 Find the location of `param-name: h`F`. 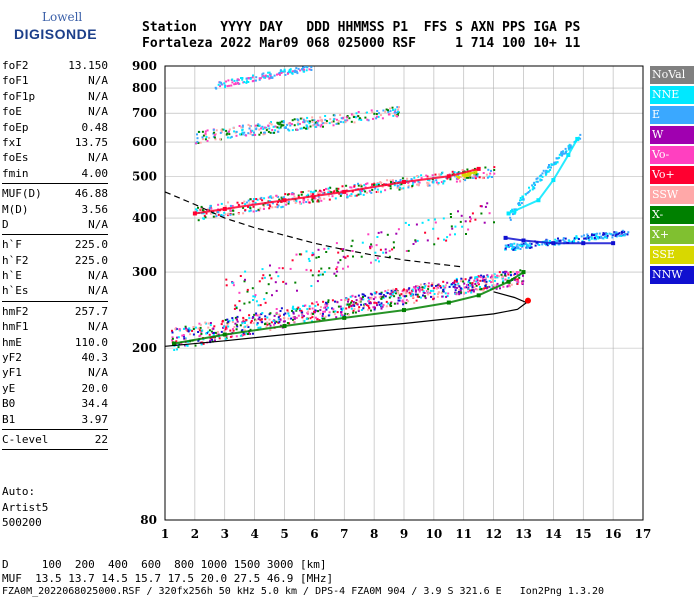

param-name: h`F is located at coordinates (12, 245).